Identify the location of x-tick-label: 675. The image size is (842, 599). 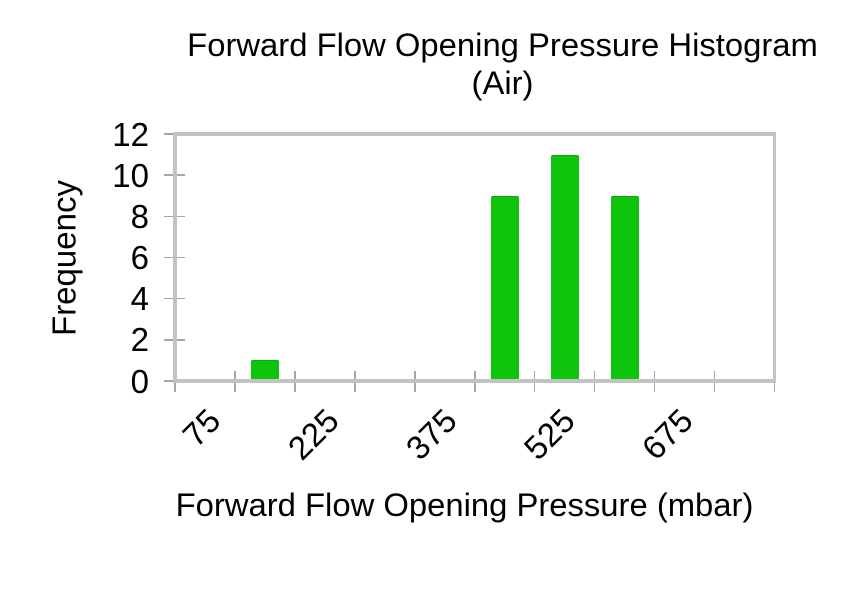
(667, 434).